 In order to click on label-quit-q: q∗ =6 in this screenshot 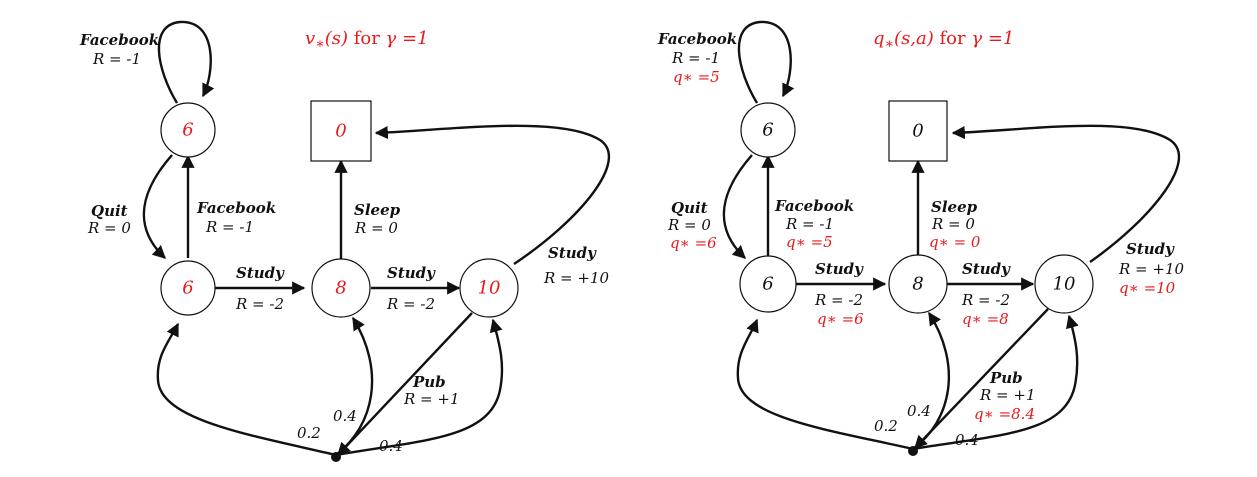, I will do `click(693, 243)`.